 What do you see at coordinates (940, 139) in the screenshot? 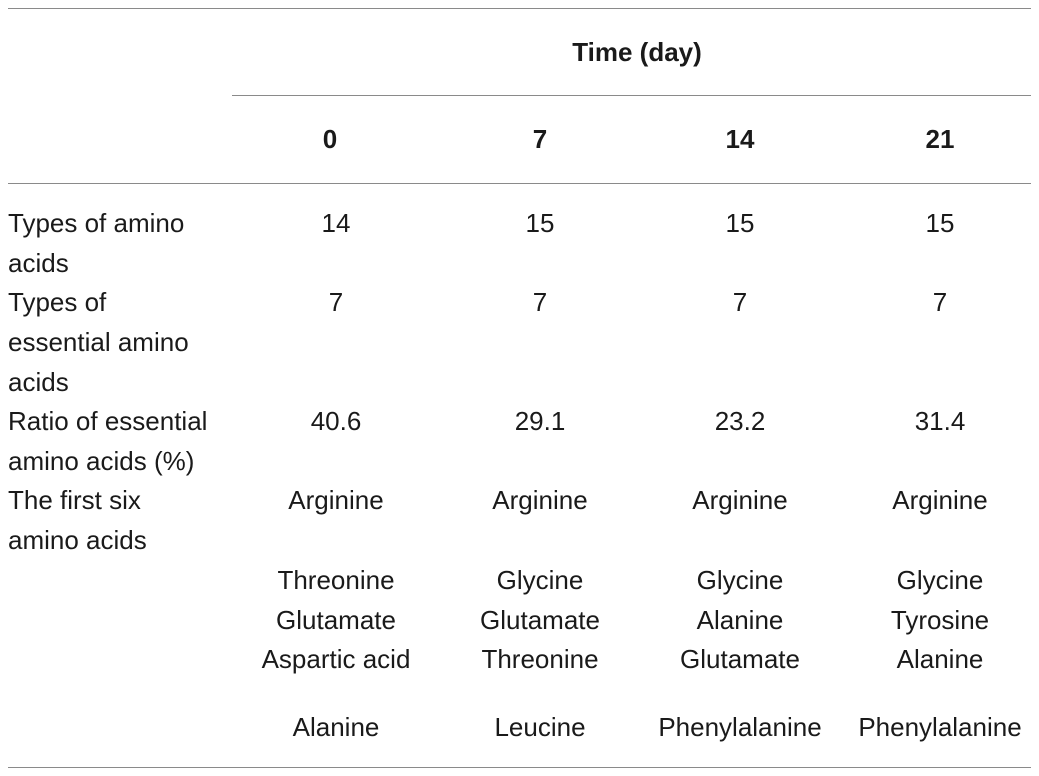
I see `column-header-day-21: 21` at bounding box center [940, 139].